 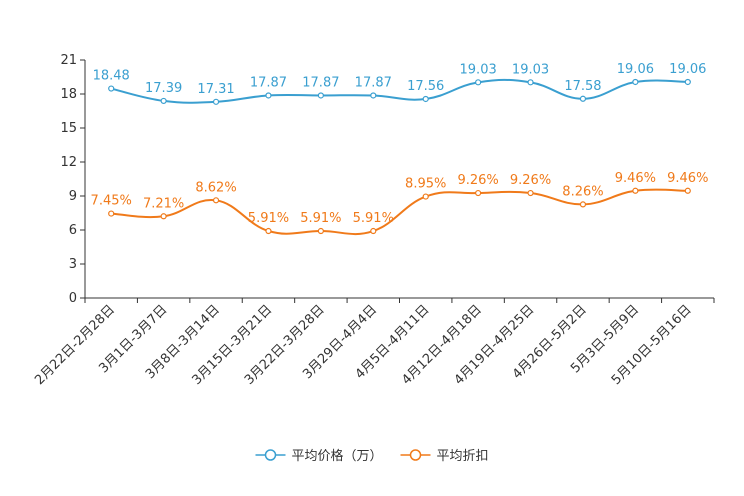 What do you see at coordinates (68, 94) in the screenshot?
I see `y-tick-label: 18` at bounding box center [68, 94].